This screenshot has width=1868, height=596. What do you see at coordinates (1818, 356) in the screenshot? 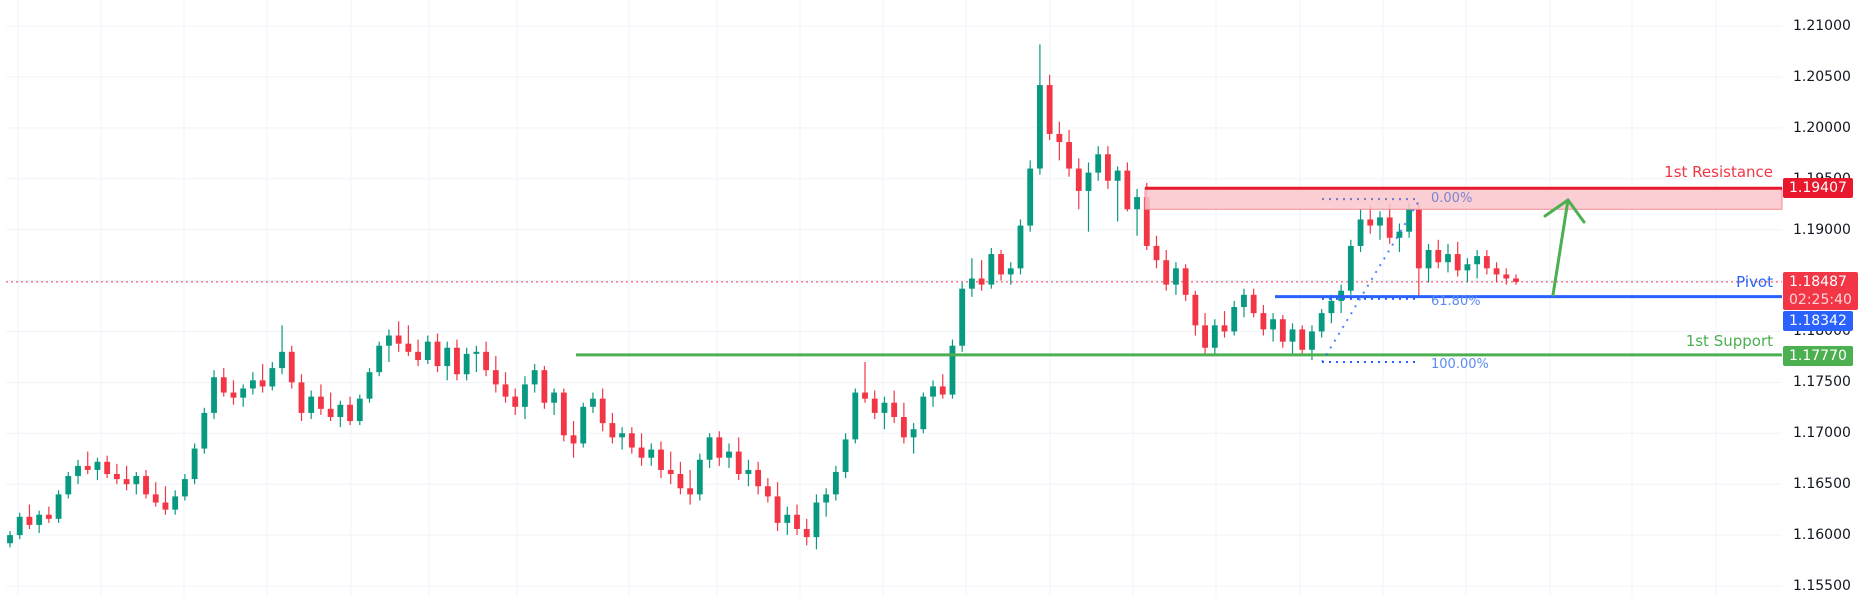
I see `support-price-badge: 1.17770` at bounding box center [1818, 356].